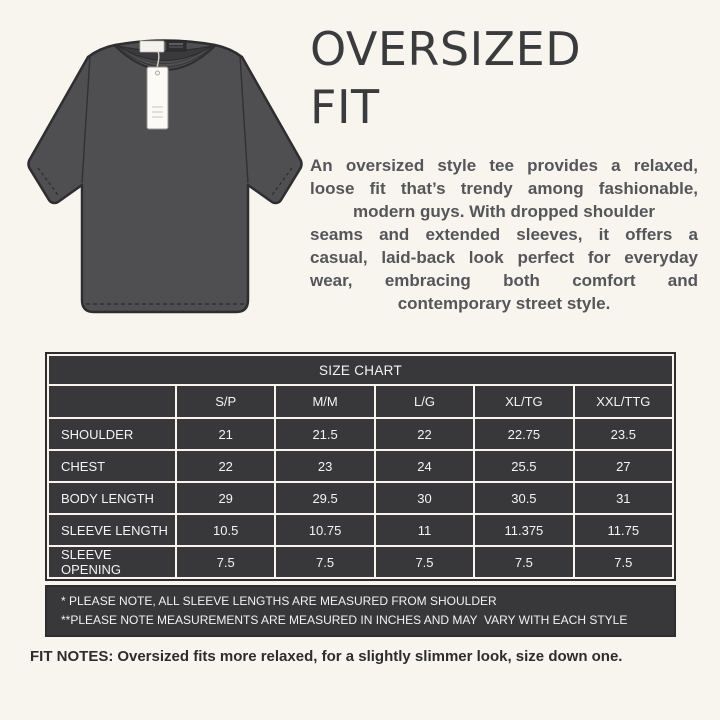  What do you see at coordinates (112, 401) in the screenshot?
I see `column-header-empty` at bounding box center [112, 401].